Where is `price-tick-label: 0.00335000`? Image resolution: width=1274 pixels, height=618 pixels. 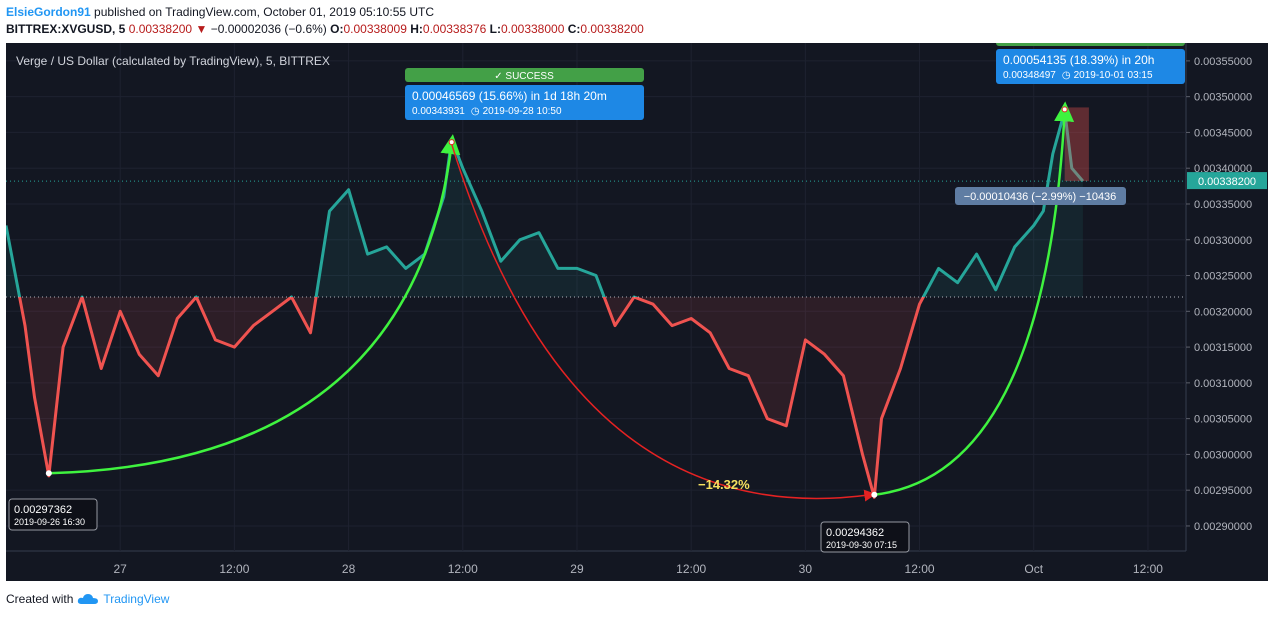 price-tick-label: 0.00335000 is located at coordinates (1223, 205).